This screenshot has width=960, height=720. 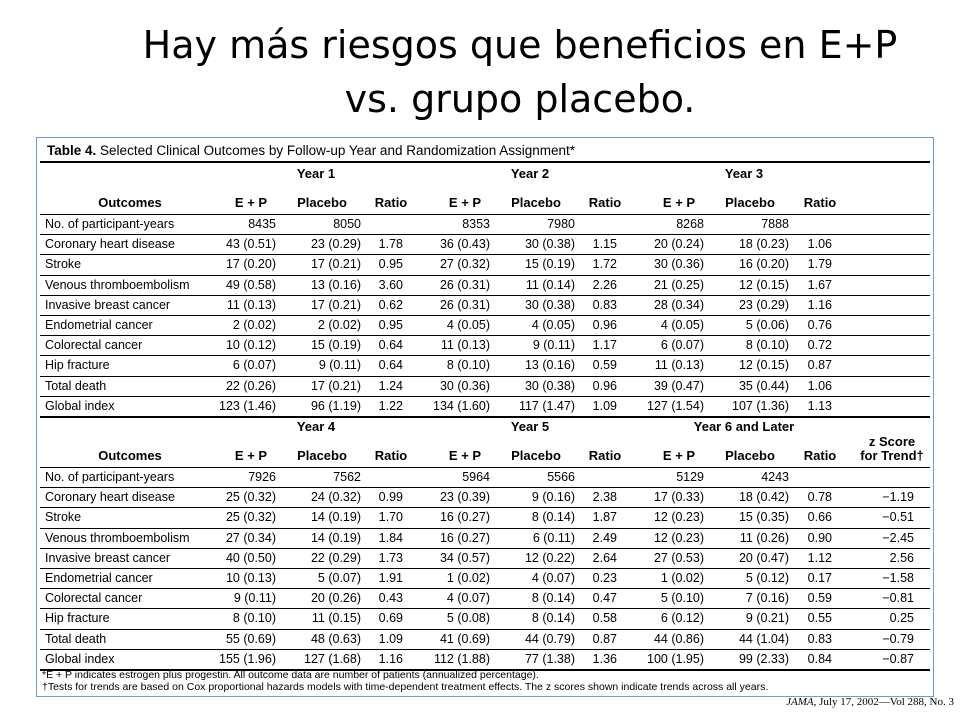 I want to click on table-cell: 4243, so click(x=775, y=477).